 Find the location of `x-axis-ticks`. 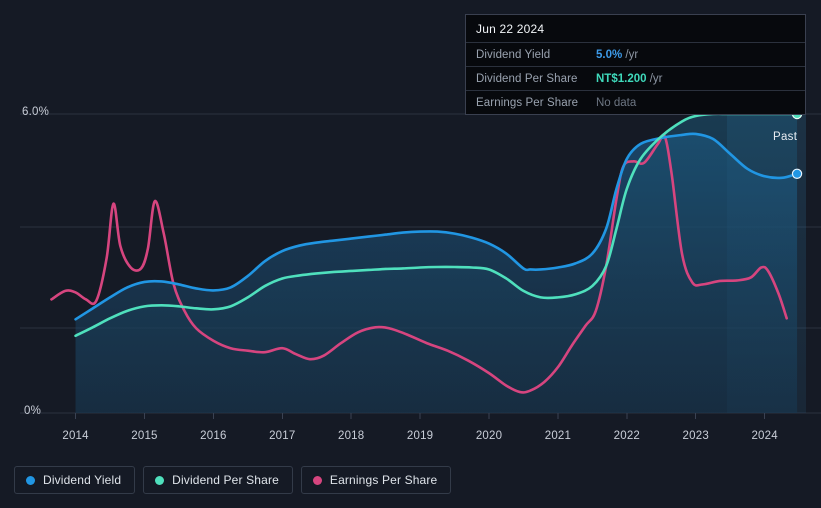

x-axis-ticks is located at coordinates (420, 416).